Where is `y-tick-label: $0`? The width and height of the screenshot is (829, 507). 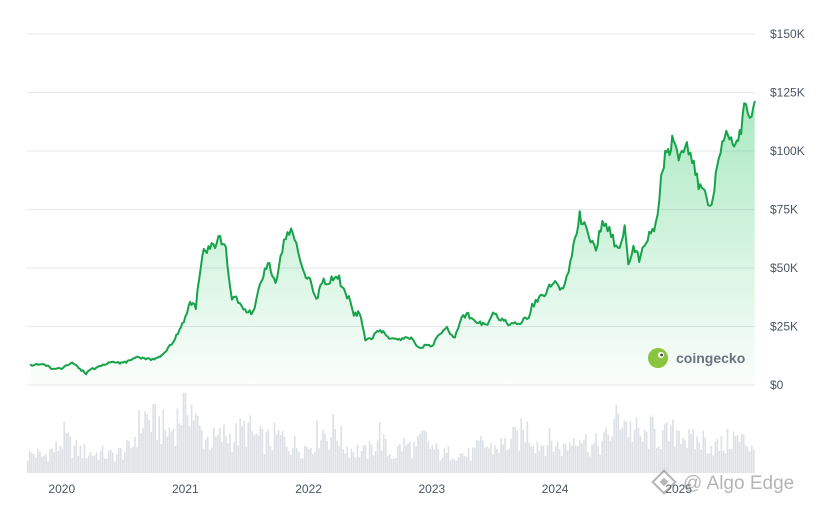 y-tick-label: $0 is located at coordinates (777, 385).